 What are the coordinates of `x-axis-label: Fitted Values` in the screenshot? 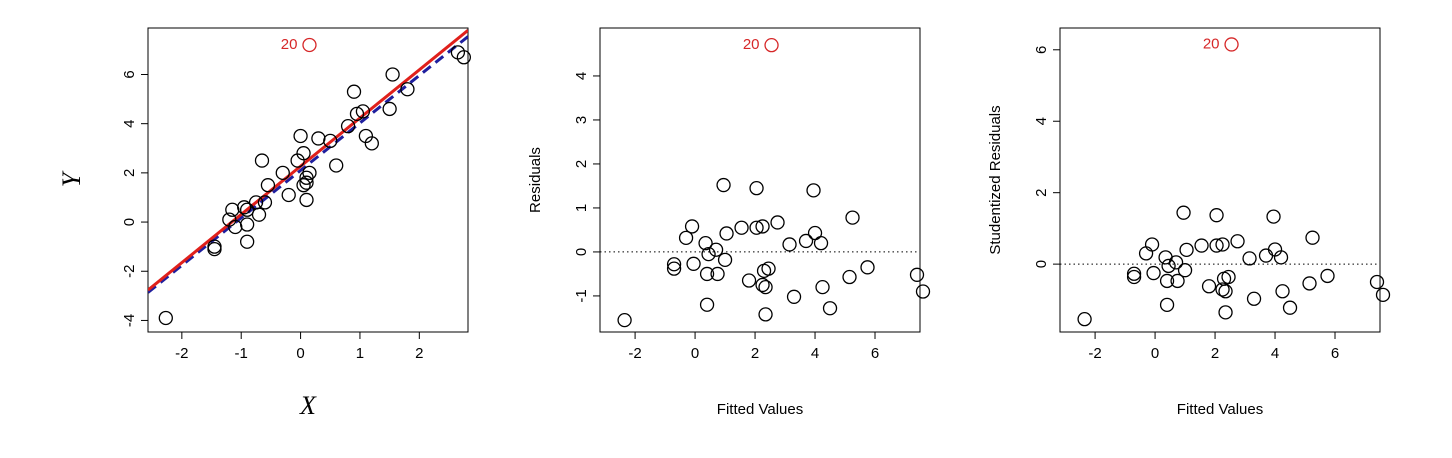 It's located at (1220, 409).